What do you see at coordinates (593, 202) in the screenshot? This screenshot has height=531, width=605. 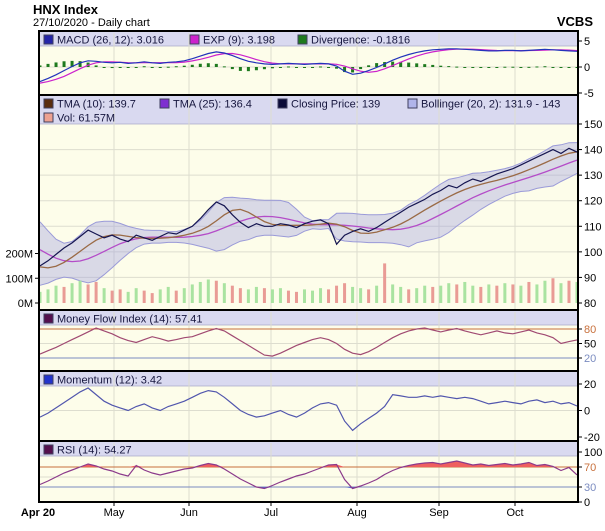 I see `y-tick-label: 120` at bounding box center [593, 202].